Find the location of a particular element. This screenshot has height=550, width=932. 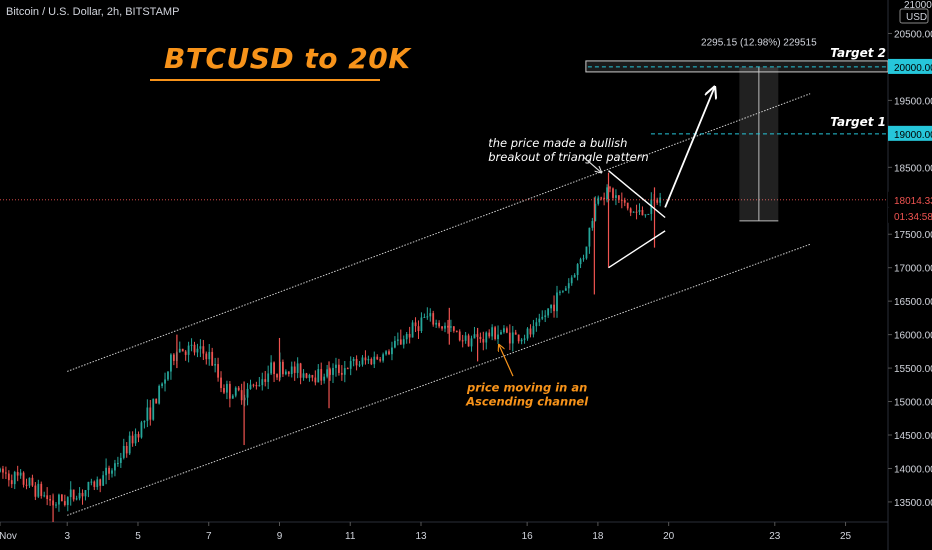

date-tick-label: 18 is located at coordinates (598, 536).